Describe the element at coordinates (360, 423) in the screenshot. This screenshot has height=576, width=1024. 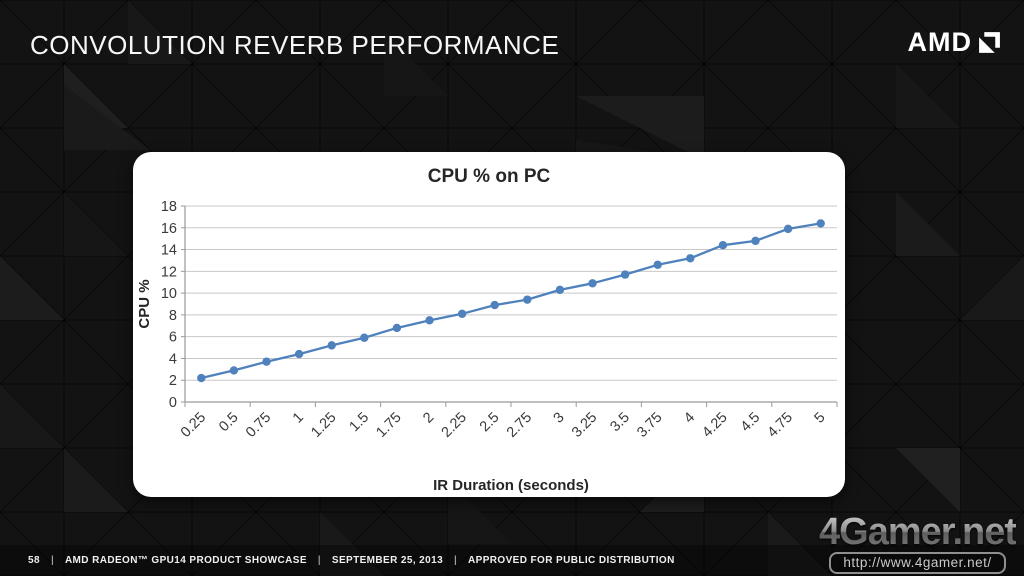
I see `svg-text: 1.5` at that location.